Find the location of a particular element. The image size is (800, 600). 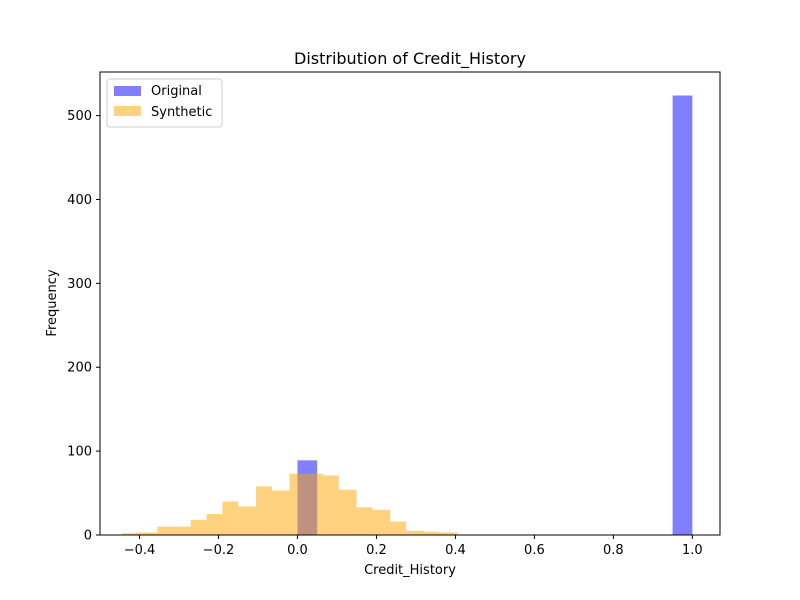

x-tick-label: 0.6 is located at coordinates (534, 550).